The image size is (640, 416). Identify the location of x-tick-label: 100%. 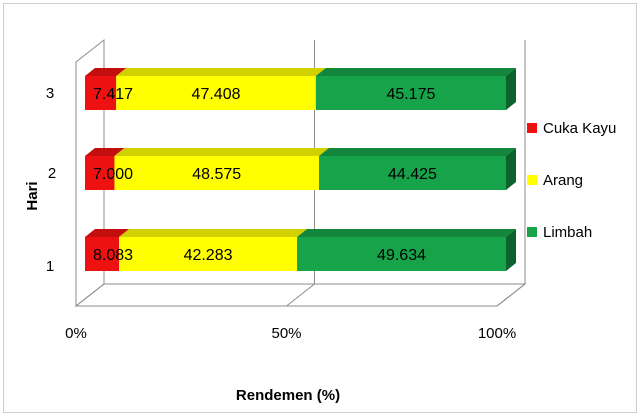
(497, 333).